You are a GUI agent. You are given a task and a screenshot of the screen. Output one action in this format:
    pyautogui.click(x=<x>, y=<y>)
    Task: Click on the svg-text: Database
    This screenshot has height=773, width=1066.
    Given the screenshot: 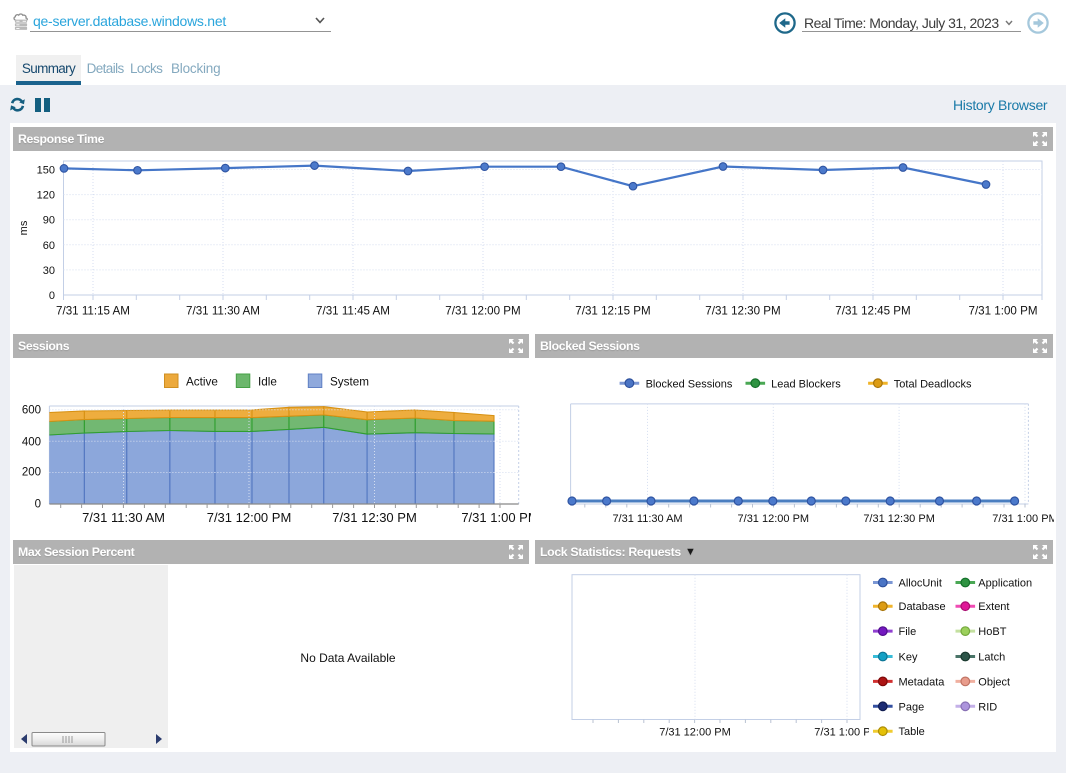 What is the action you would take?
    pyautogui.click(x=922, y=607)
    